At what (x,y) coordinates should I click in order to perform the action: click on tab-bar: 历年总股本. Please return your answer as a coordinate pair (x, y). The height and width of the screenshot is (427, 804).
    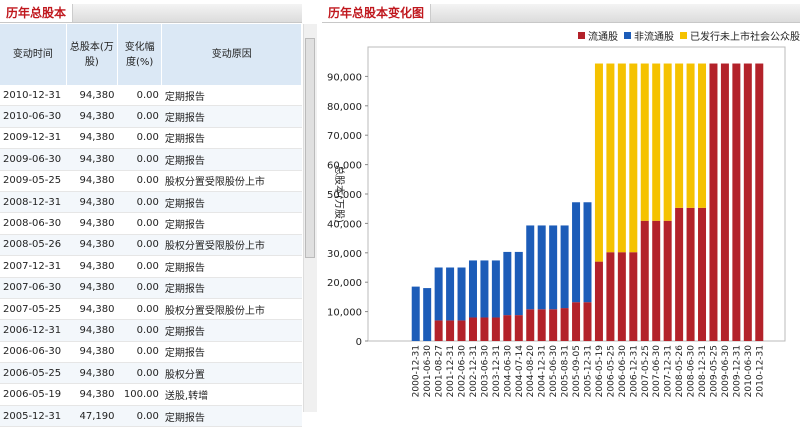
    Looking at the image, I should click on (151, 13).